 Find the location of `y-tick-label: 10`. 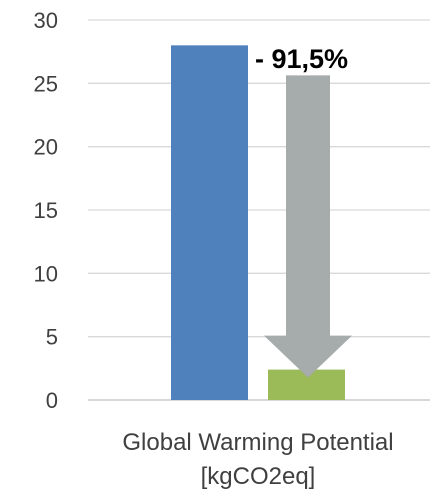

y-tick-label: 10 is located at coordinates (46, 273).